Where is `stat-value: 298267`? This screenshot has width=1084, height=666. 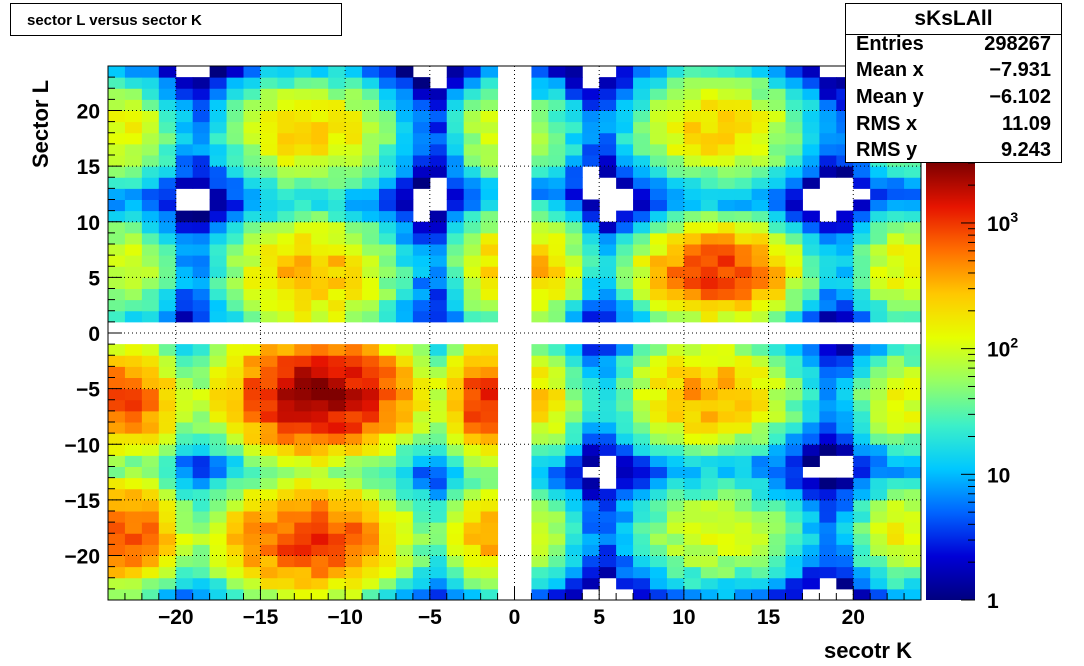
stat-value: 298267 is located at coordinates (1017, 44).